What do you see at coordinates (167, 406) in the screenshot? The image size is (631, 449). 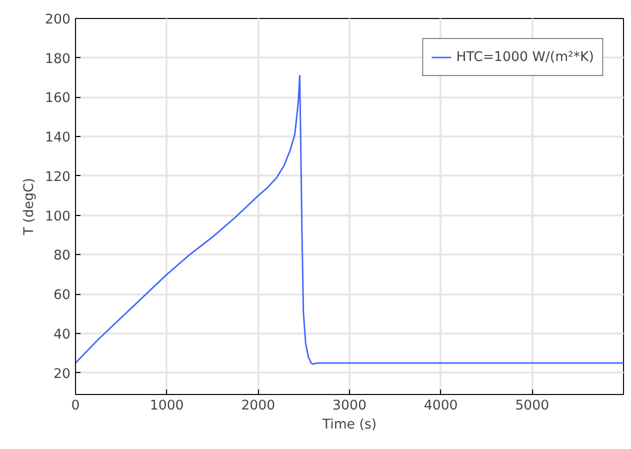 I see `x-tick-label: 1000` at bounding box center [167, 406].